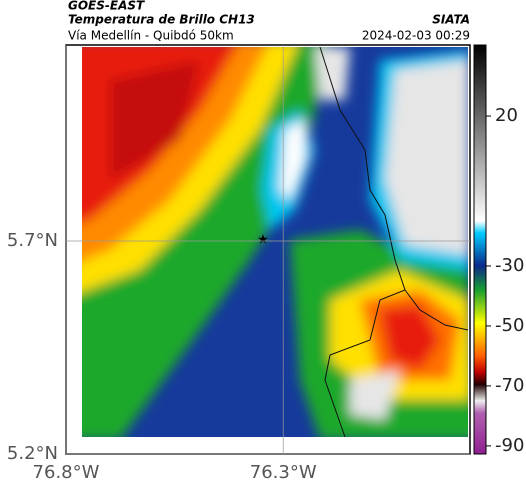 This screenshot has height=495, width=526. I want to click on y-tick-label: 5.2°N, so click(32, 453).